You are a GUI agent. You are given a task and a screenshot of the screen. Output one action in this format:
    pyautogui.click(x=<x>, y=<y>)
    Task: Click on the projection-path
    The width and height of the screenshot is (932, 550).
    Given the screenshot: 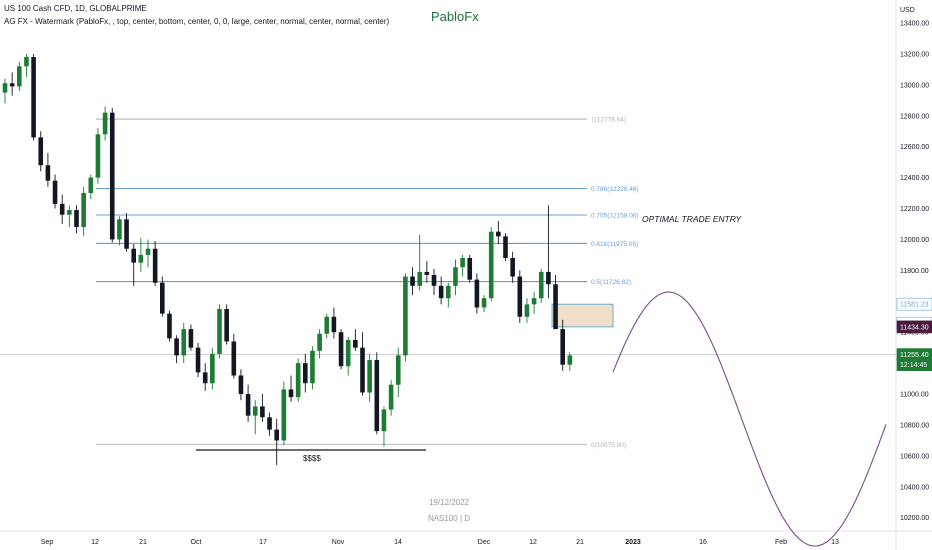 What is the action you would take?
    pyautogui.click(x=749, y=419)
    